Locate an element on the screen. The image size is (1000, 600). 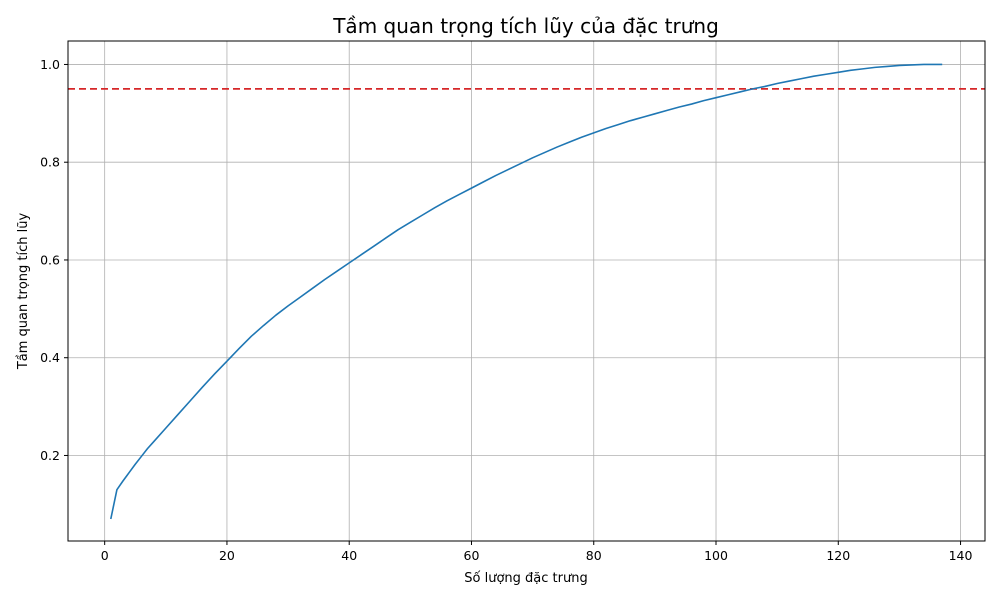
y-tick-label: 0.6 is located at coordinates (50, 259).